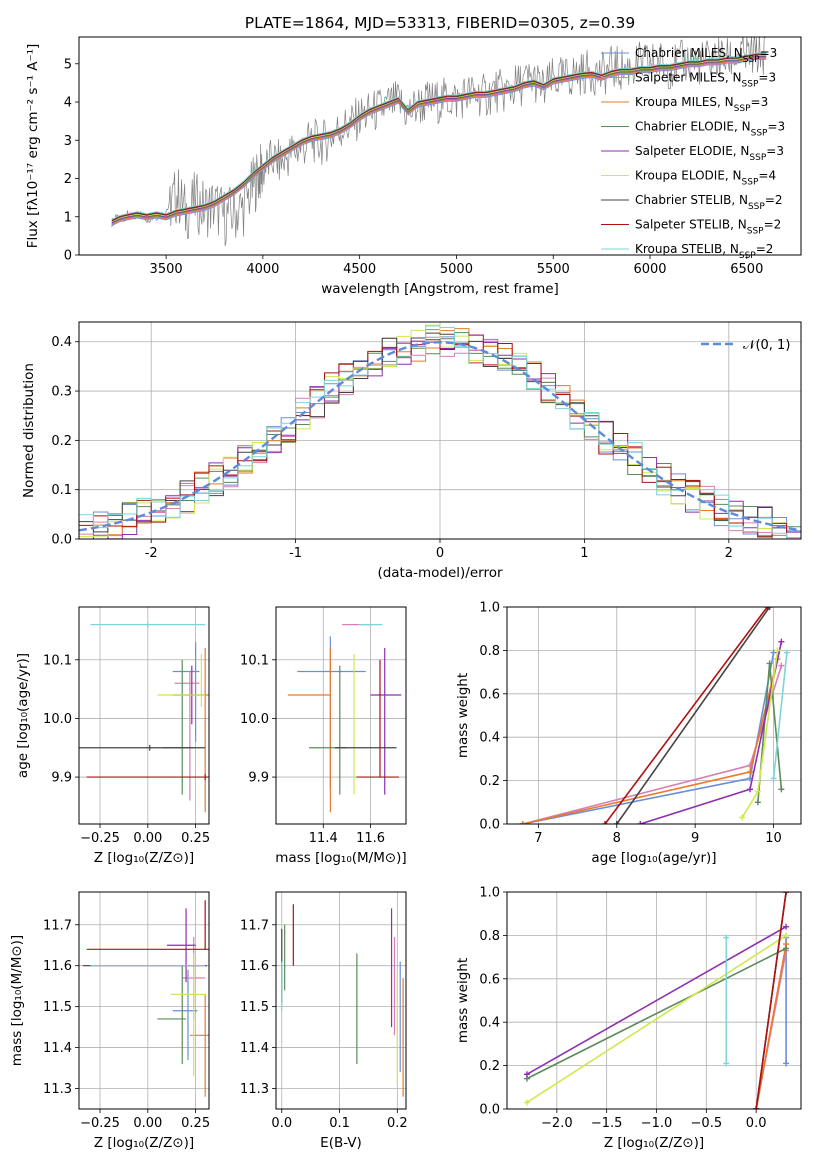  What do you see at coordinates (340, 858) in the screenshot?
I see `x-axis-label: mass [log₁₀(M/M⊙)]` at bounding box center [340, 858].